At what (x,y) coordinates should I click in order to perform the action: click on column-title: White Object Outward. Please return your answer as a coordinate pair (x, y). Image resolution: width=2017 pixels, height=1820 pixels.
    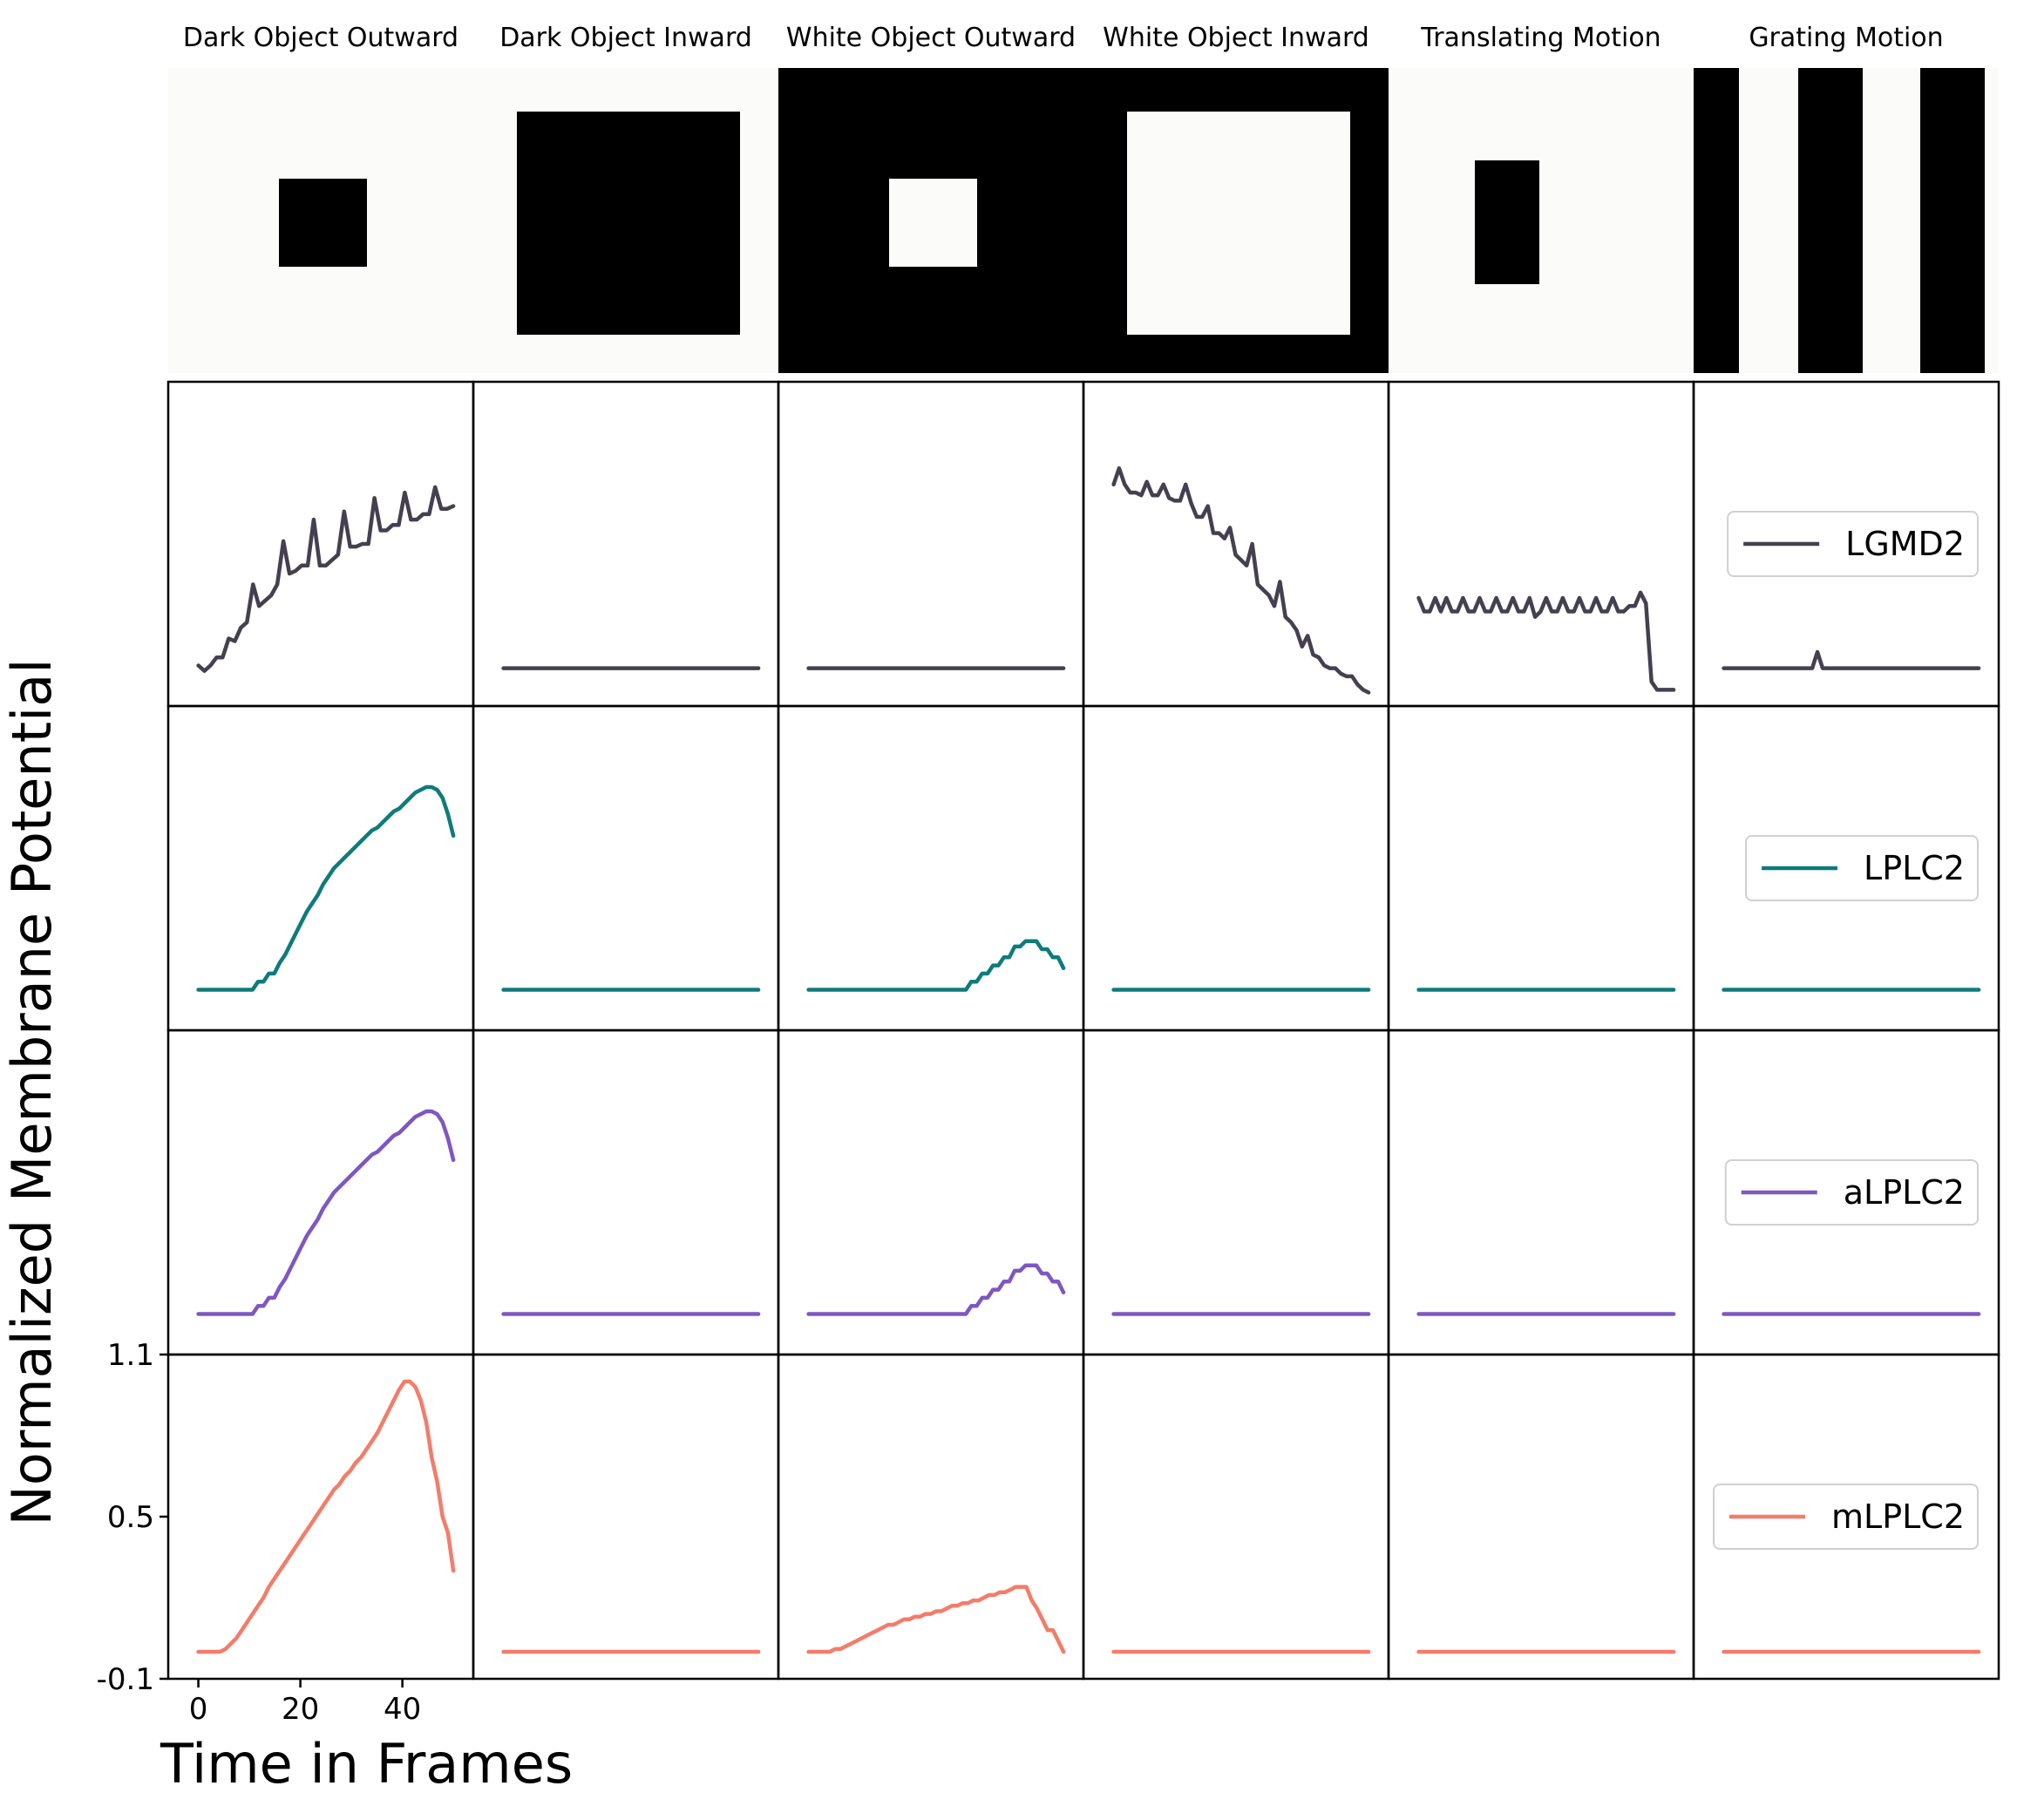
    Looking at the image, I should click on (931, 38).